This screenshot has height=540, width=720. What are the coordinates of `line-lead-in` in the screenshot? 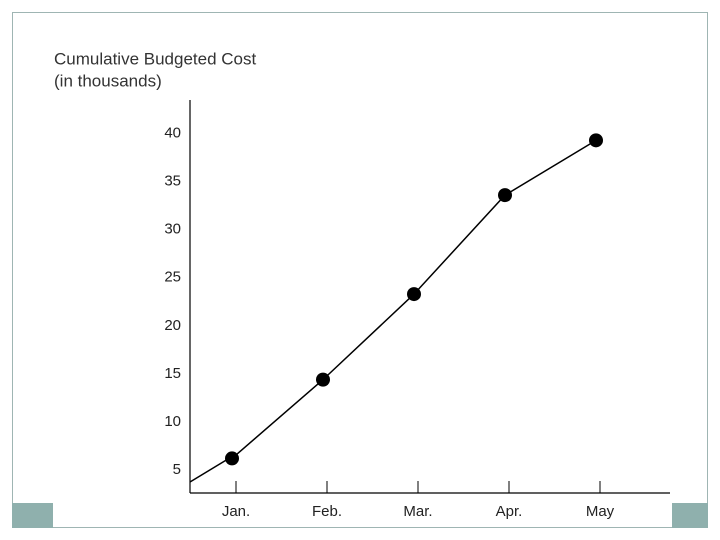 It's located at (209, 470).